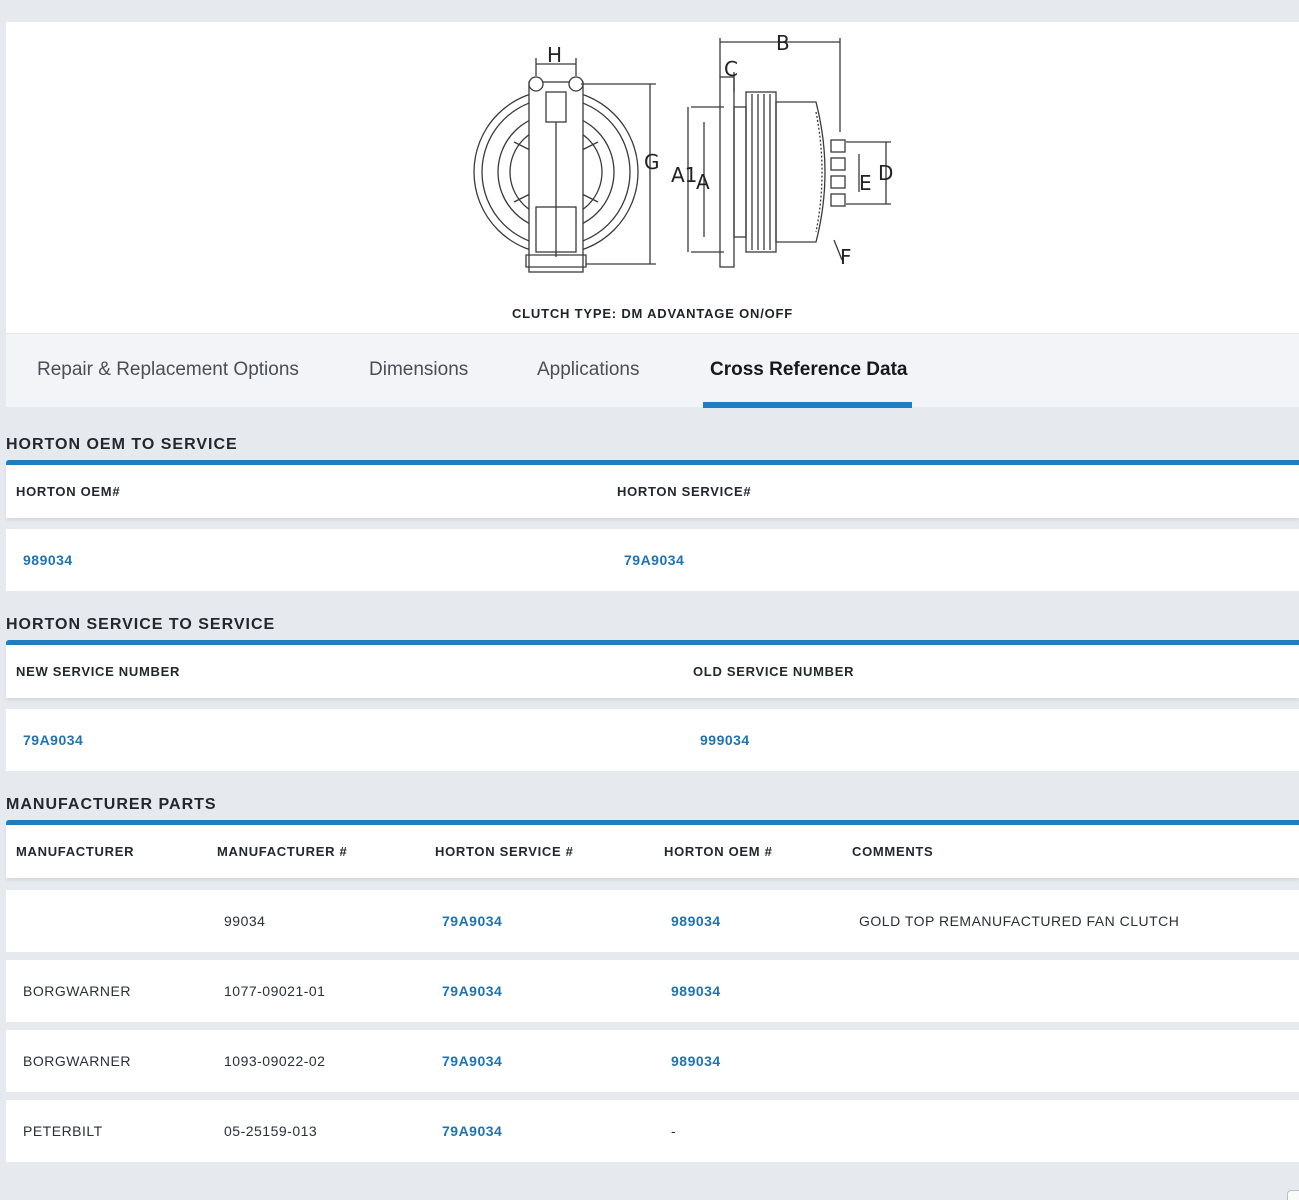 The image size is (1299, 1200). What do you see at coordinates (718, 851) in the screenshot?
I see `column-header: HORTON OEM #` at bounding box center [718, 851].